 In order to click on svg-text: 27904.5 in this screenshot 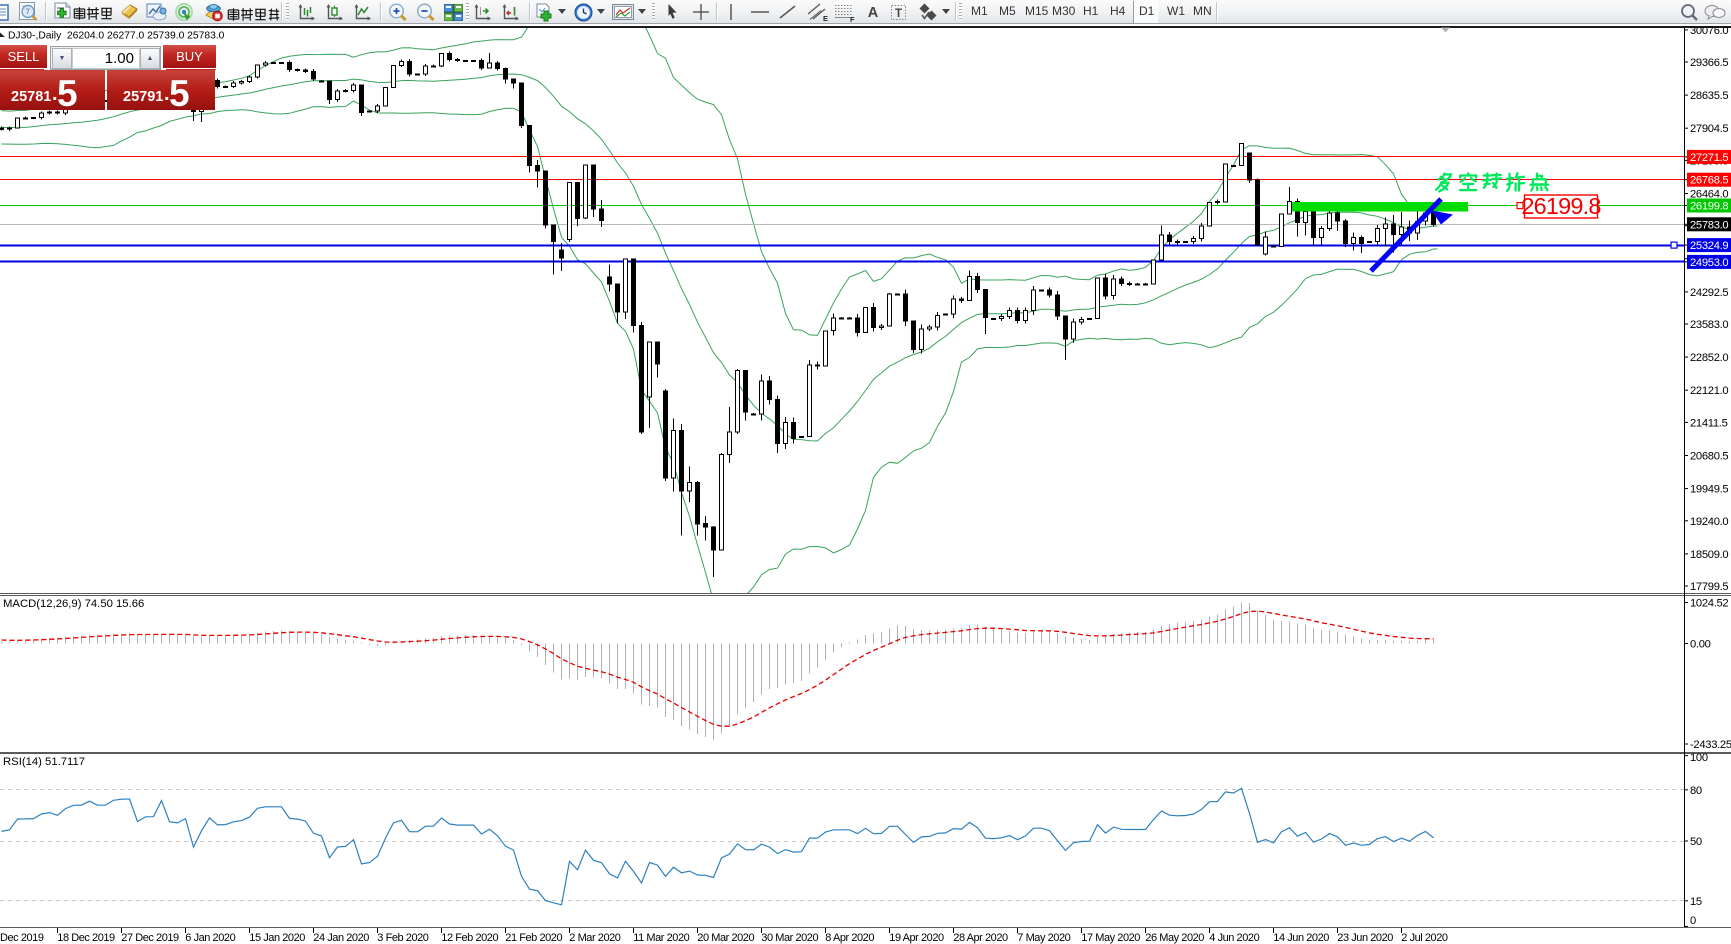, I will do `click(1709, 129)`.